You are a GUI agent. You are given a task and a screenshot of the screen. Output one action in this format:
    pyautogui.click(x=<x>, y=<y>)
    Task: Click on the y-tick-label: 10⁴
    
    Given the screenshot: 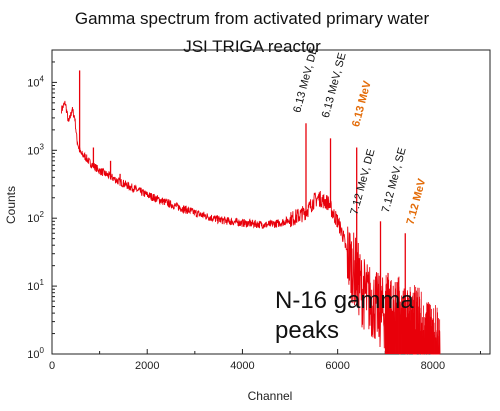 What is the action you would take?
    pyautogui.click(x=35, y=81)
    